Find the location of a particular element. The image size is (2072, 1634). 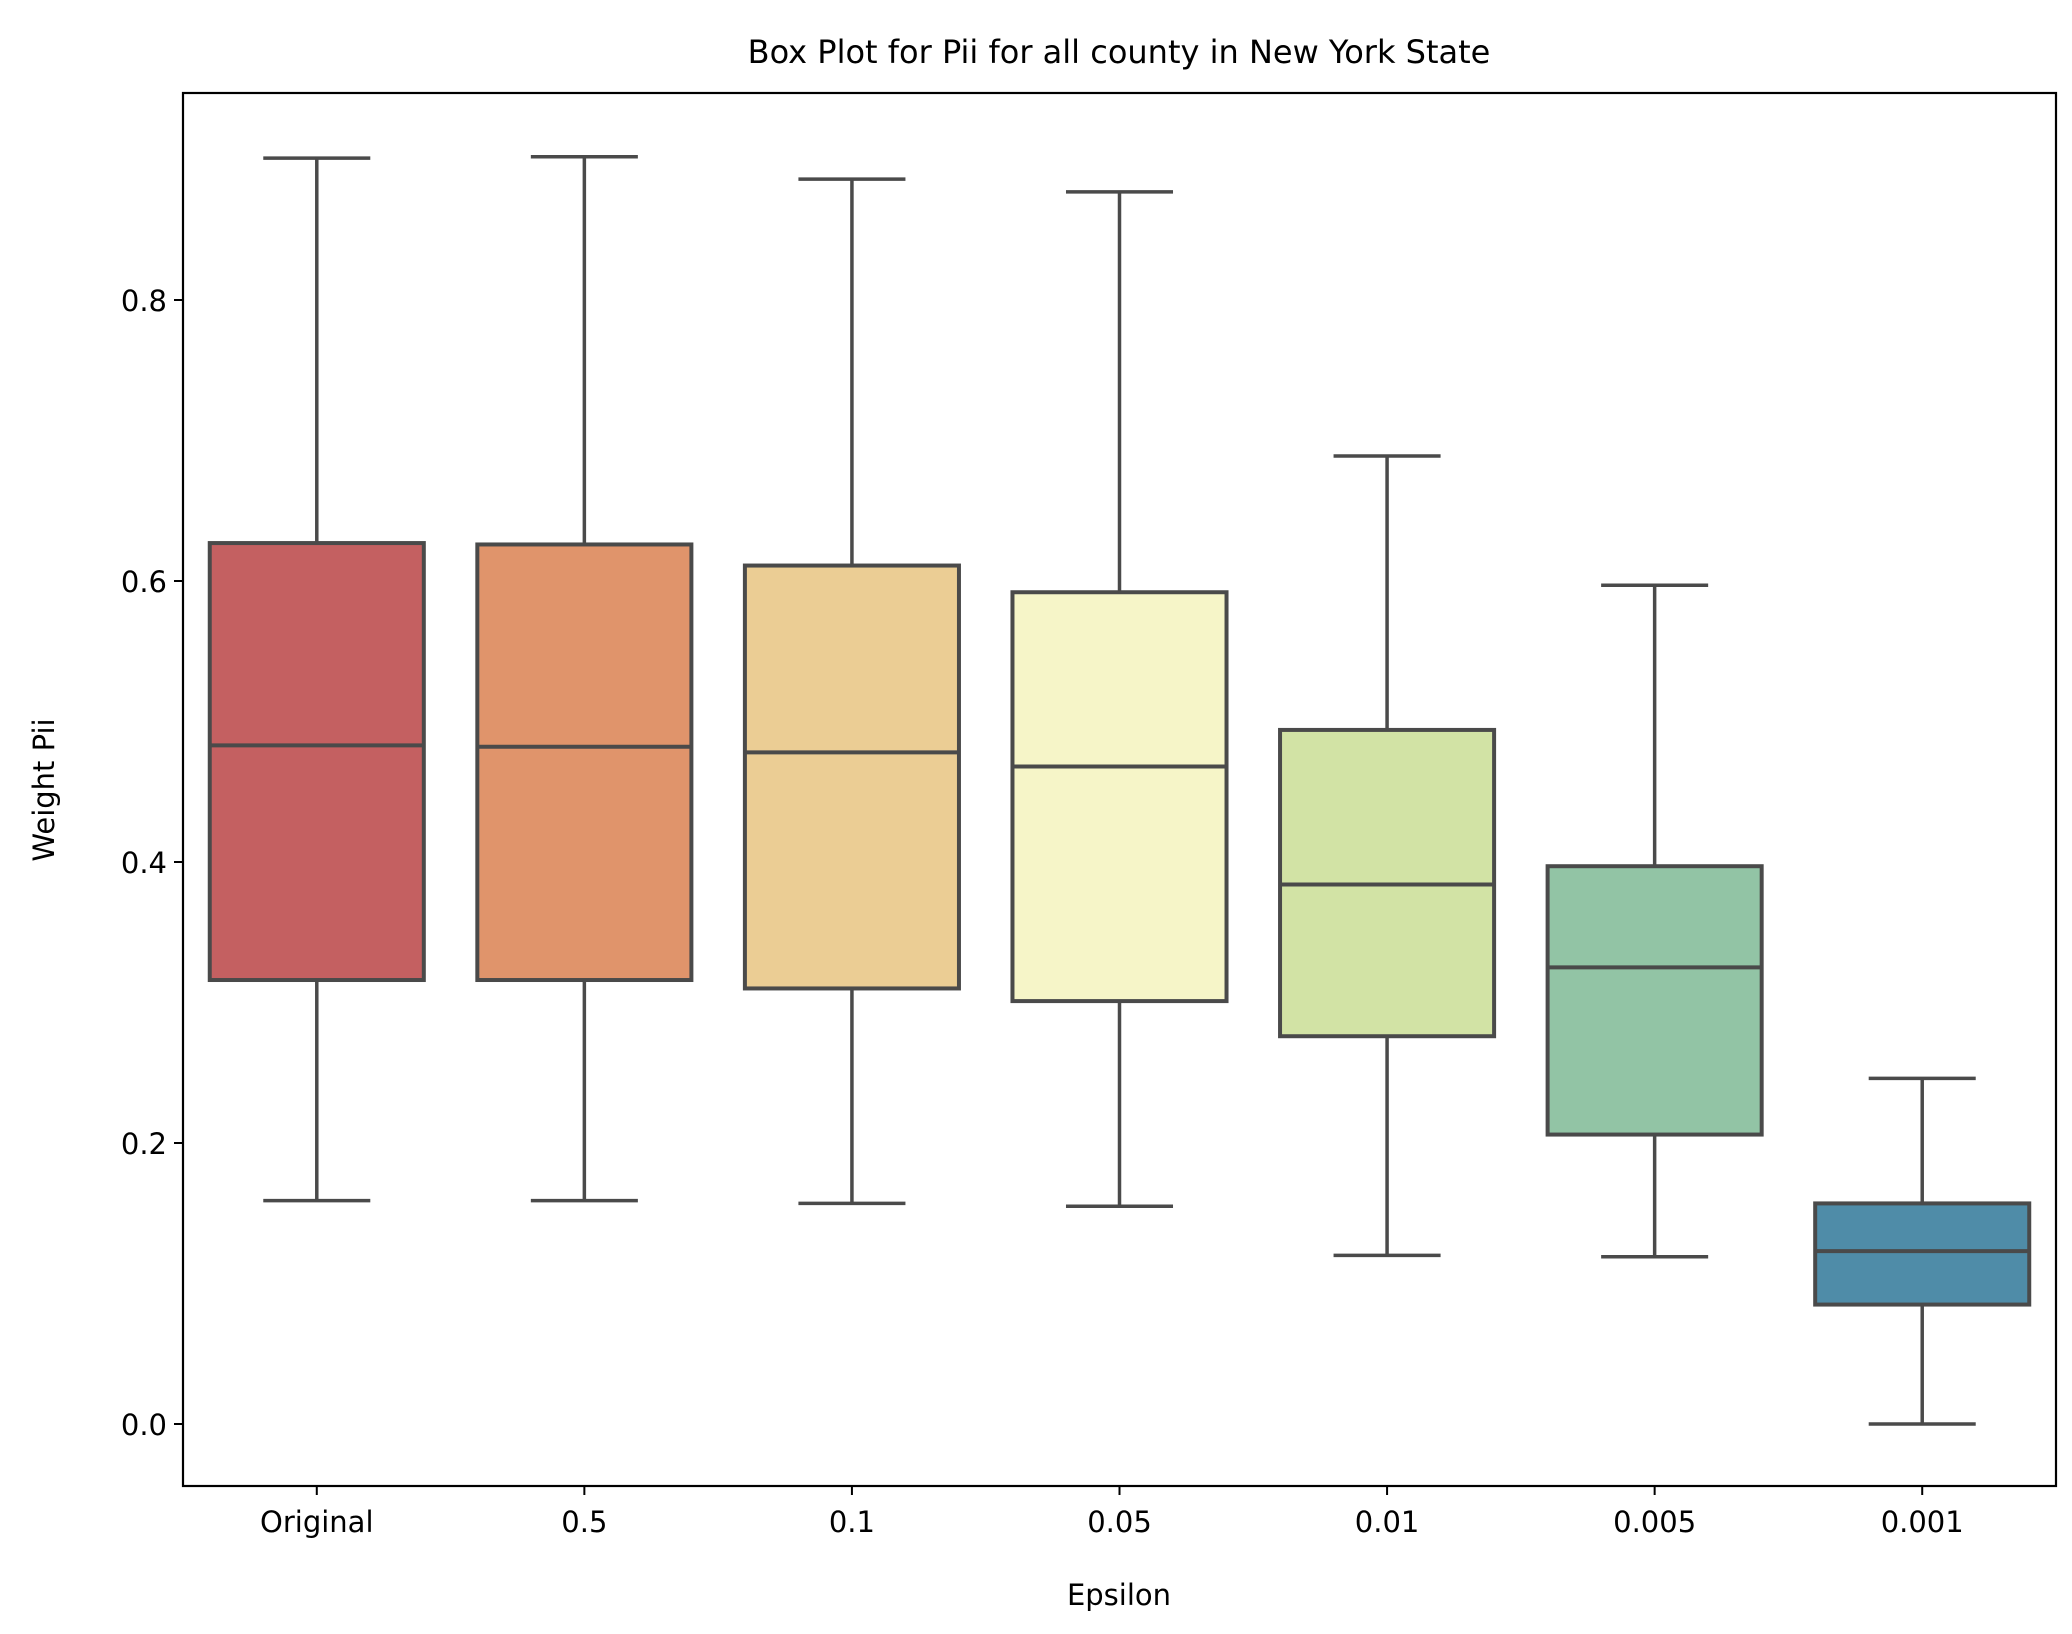

y-tick-label: 0.2 is located at coordinates (144, 1144).